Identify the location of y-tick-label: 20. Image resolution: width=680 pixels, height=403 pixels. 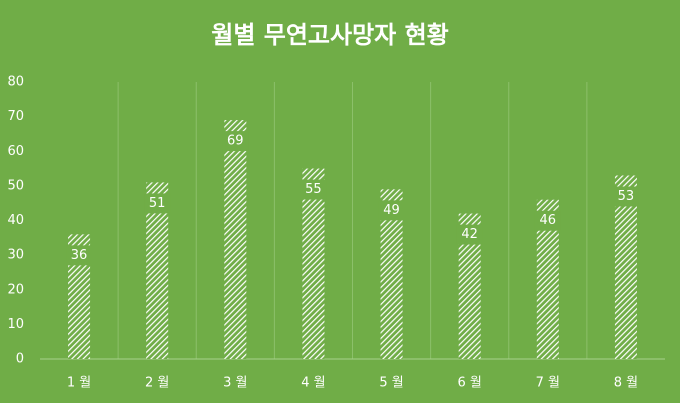
(15, 289).